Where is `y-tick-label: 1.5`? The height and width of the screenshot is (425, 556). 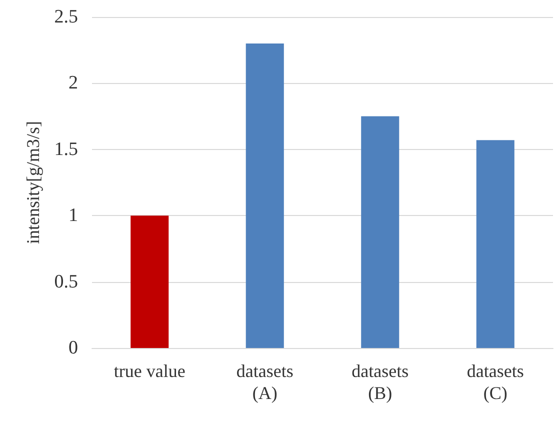 y-tick-label: 1.5 is located at coordinates (66, 149).